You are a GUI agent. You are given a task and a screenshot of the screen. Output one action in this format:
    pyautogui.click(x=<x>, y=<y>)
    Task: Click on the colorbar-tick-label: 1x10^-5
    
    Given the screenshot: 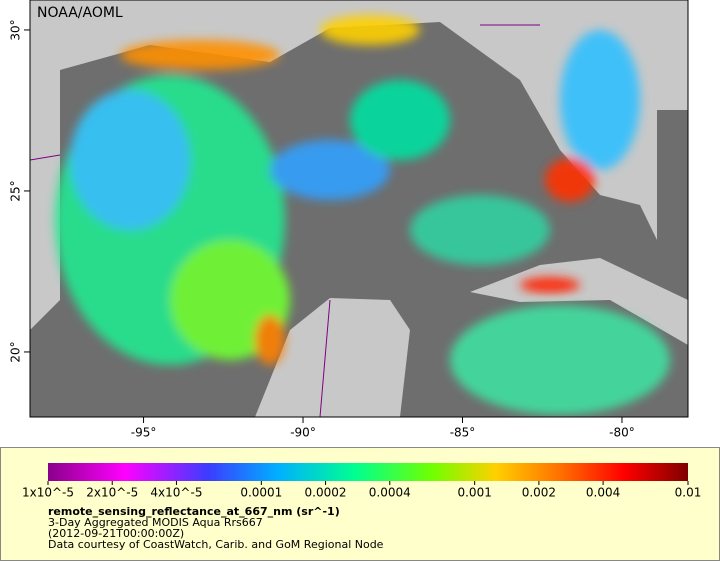 What is the action you would take?
    pyautogui.click(x=48, y=493)
    